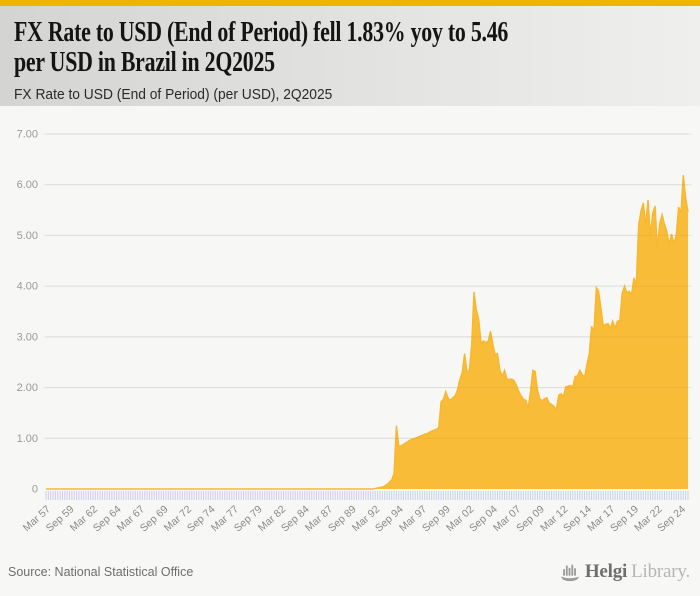 The image size is (700, 596). I want to click on helgi-ship-bars-icon, so click(569, 573).